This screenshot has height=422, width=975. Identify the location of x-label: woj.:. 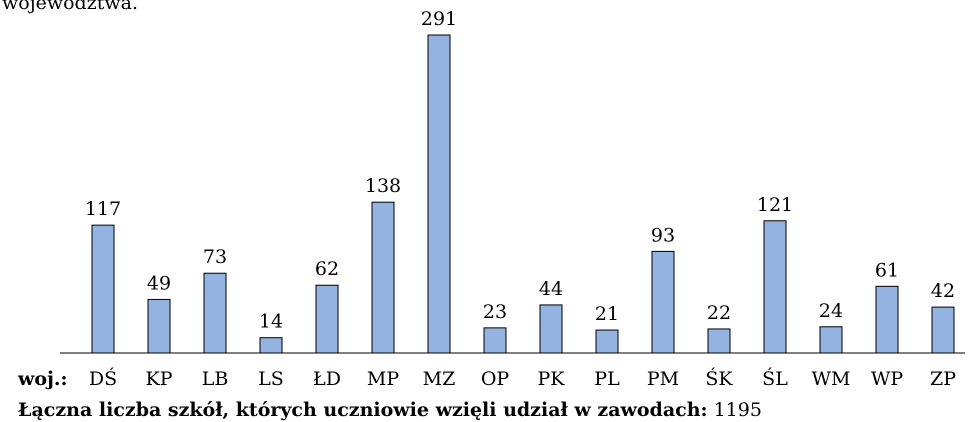
(42, 379).